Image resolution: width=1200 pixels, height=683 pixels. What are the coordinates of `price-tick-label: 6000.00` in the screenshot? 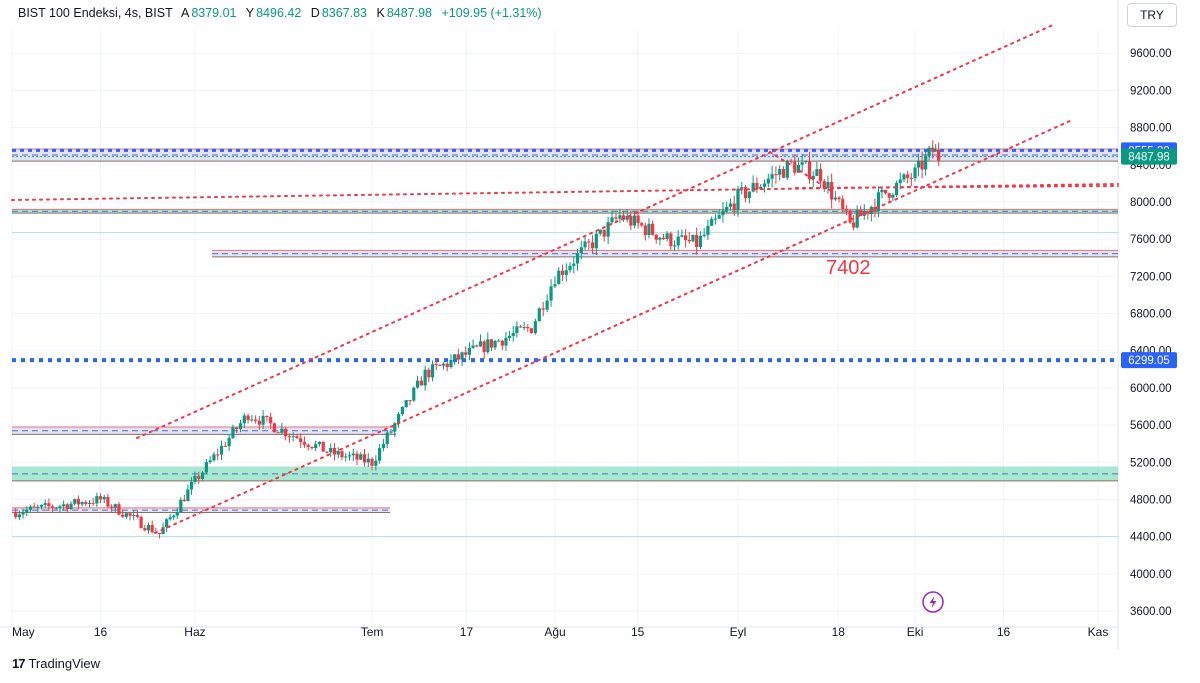 It's located at (1151, 389).